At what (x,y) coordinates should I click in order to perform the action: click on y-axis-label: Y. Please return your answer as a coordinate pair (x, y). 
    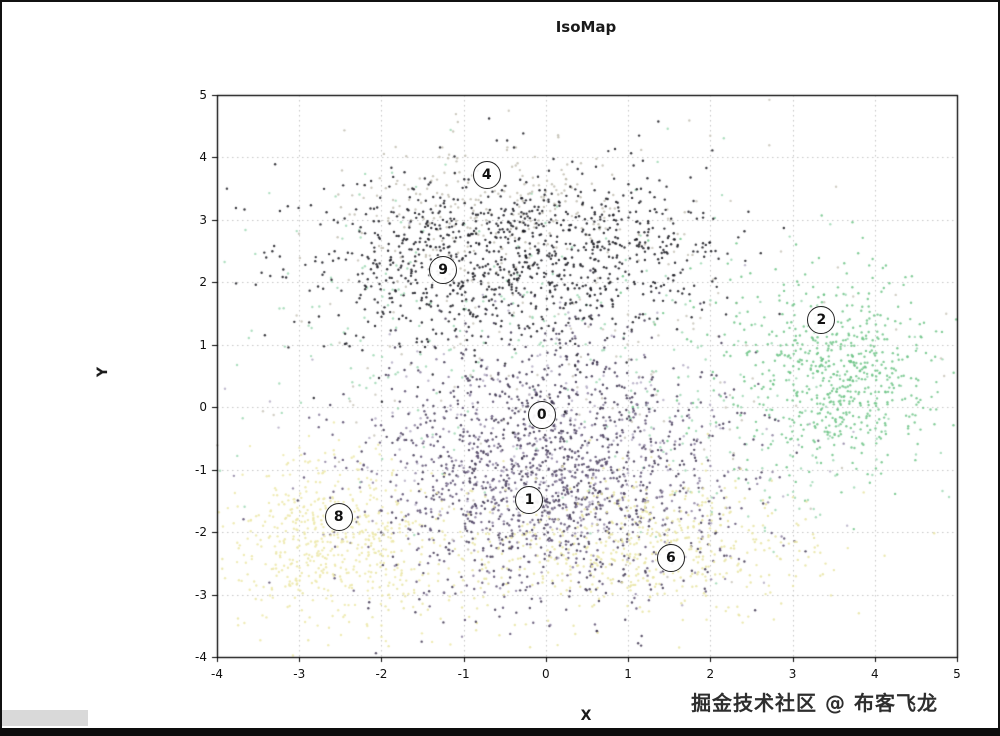
    Looking at the image, I should click on (103, 372).